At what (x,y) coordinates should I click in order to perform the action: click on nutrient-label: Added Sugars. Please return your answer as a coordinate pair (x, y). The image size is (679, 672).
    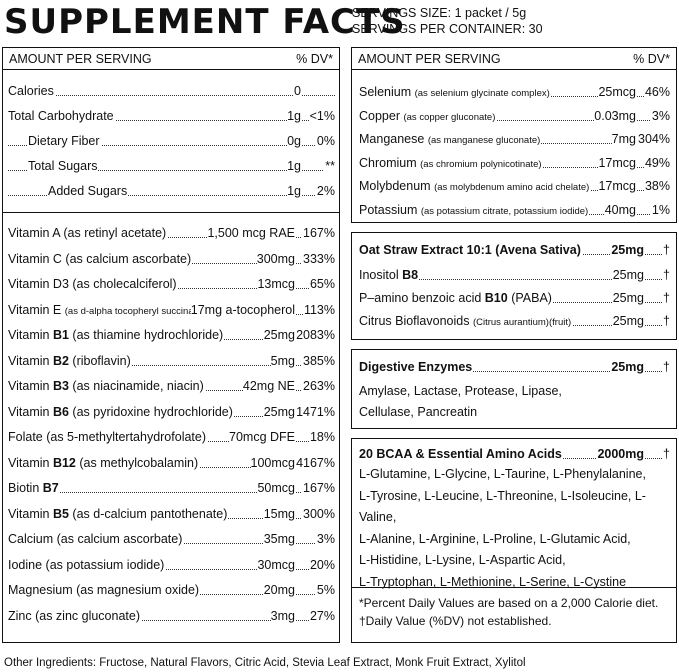
    Looking at the image, I should click on (88, 191).